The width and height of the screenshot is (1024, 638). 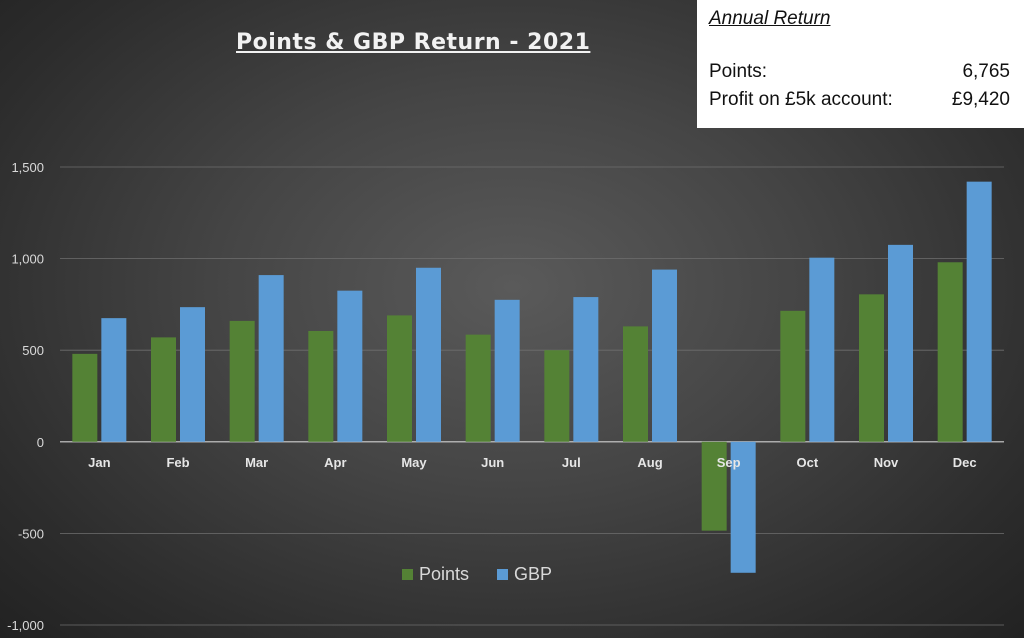 What do you see at coordinates (407, 574) in the screenshot?
I see `legend-swatch-points` at bounding box center [407, 574].